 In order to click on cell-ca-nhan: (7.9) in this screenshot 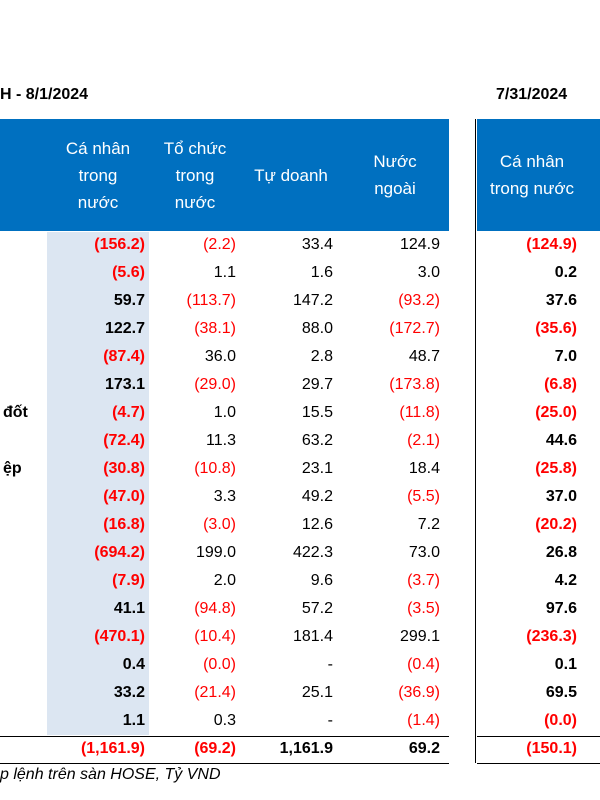, I will do `click(128, 580)`.